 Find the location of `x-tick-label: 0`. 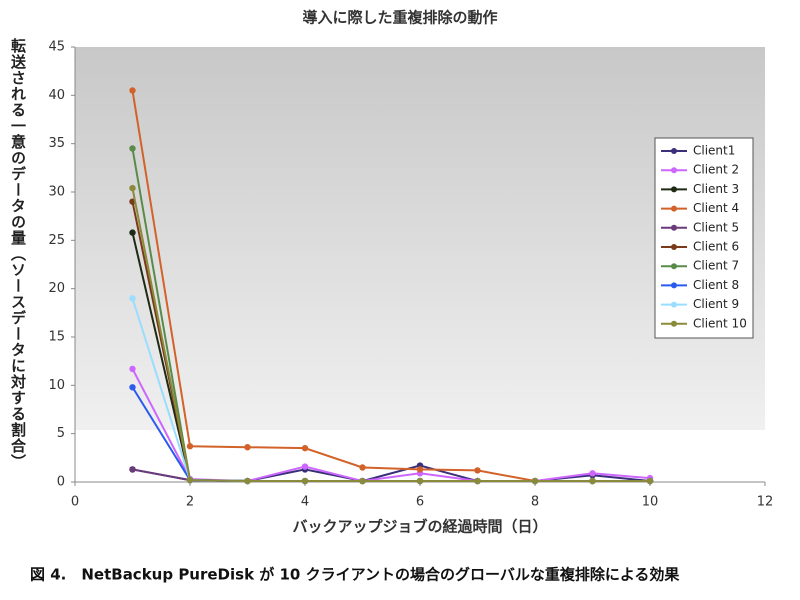

x-tick-label: 0 is located at coordinates (75, 502).